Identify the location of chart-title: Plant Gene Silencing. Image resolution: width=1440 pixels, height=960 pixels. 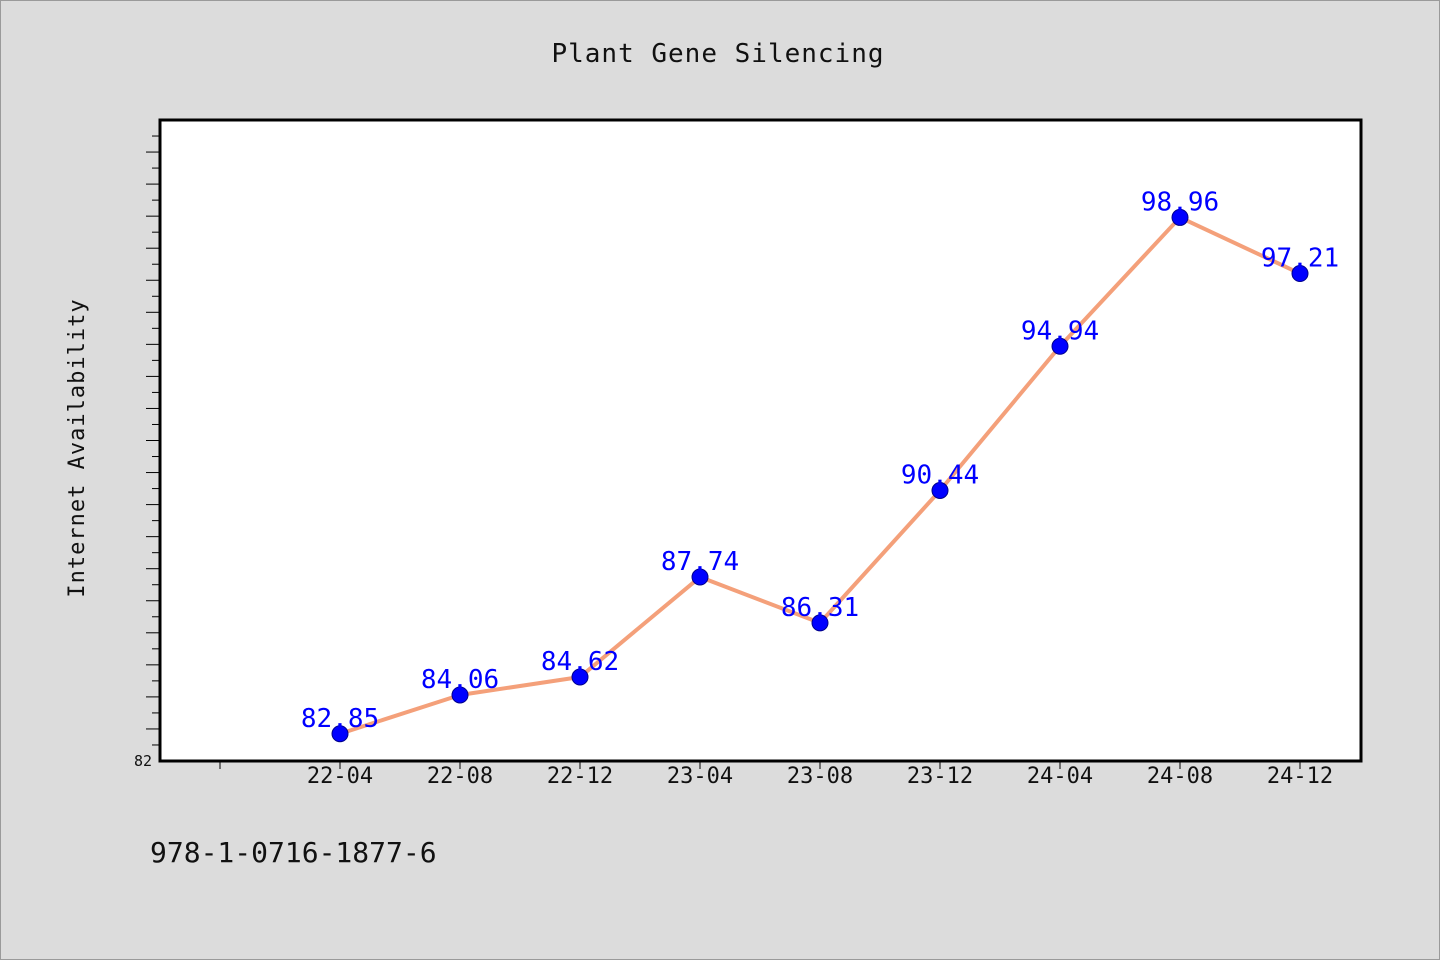
(717, 54).